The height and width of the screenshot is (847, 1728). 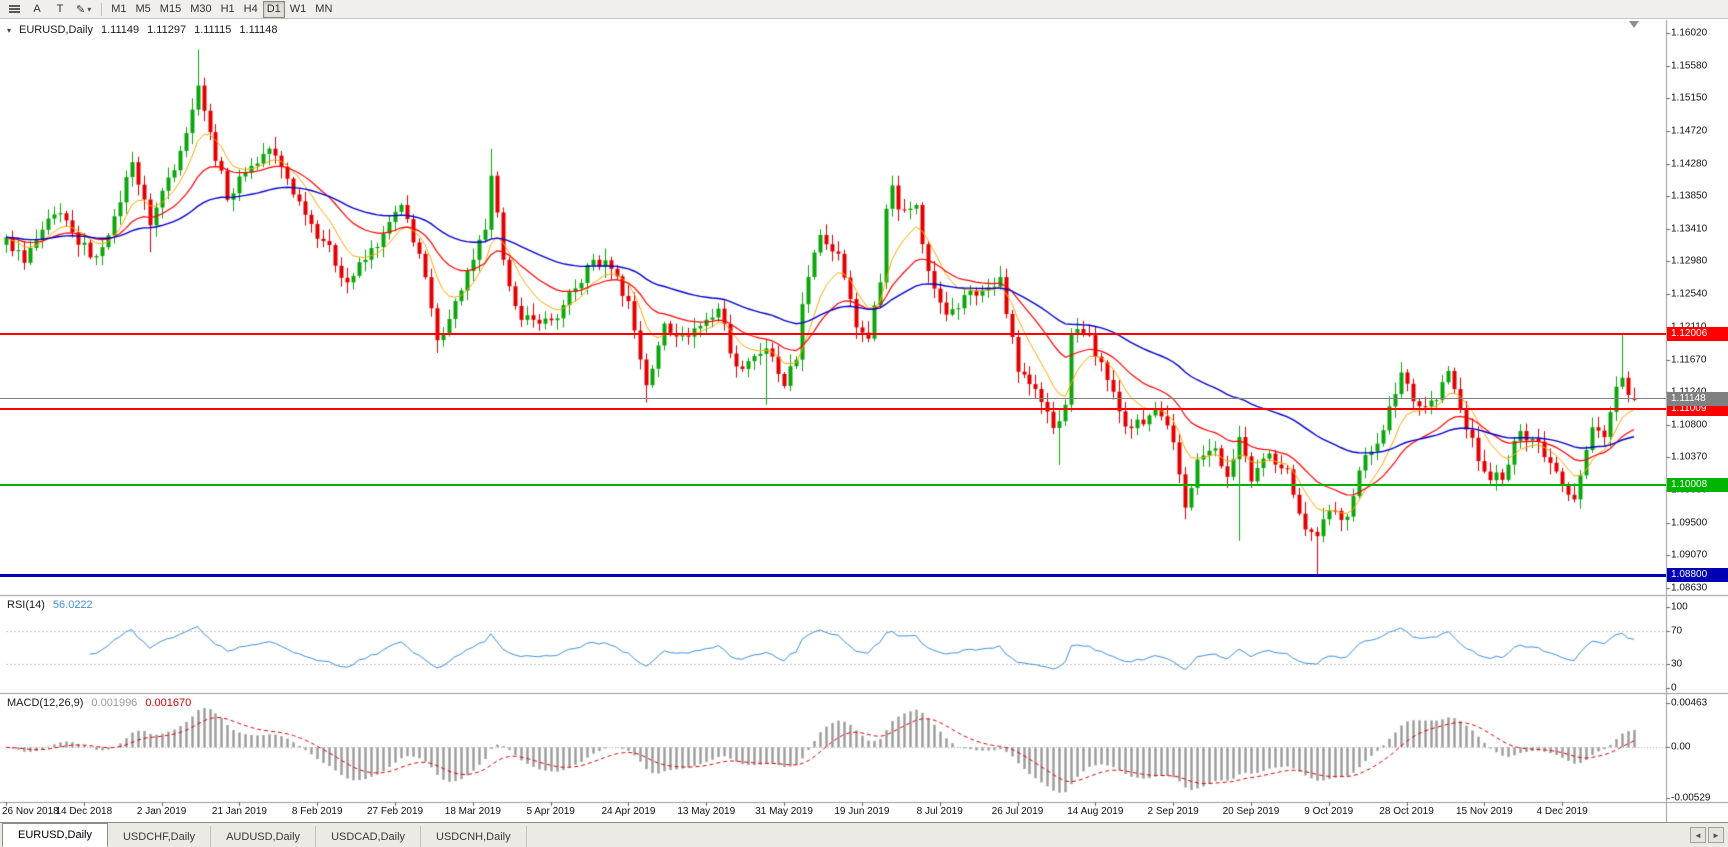 I want to click on date-axis-label: 8 Feb 2019, so click(x=317, y=811).